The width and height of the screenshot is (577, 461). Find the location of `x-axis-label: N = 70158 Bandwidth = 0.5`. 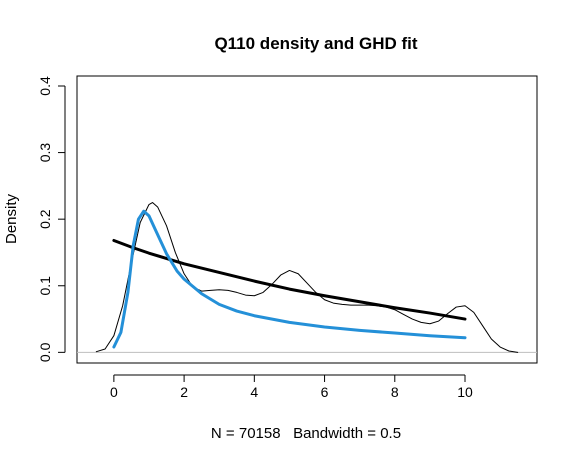

x-axis-label: N = 70158 Bandwidth = 0.5 is located at coordinates (306, 433).